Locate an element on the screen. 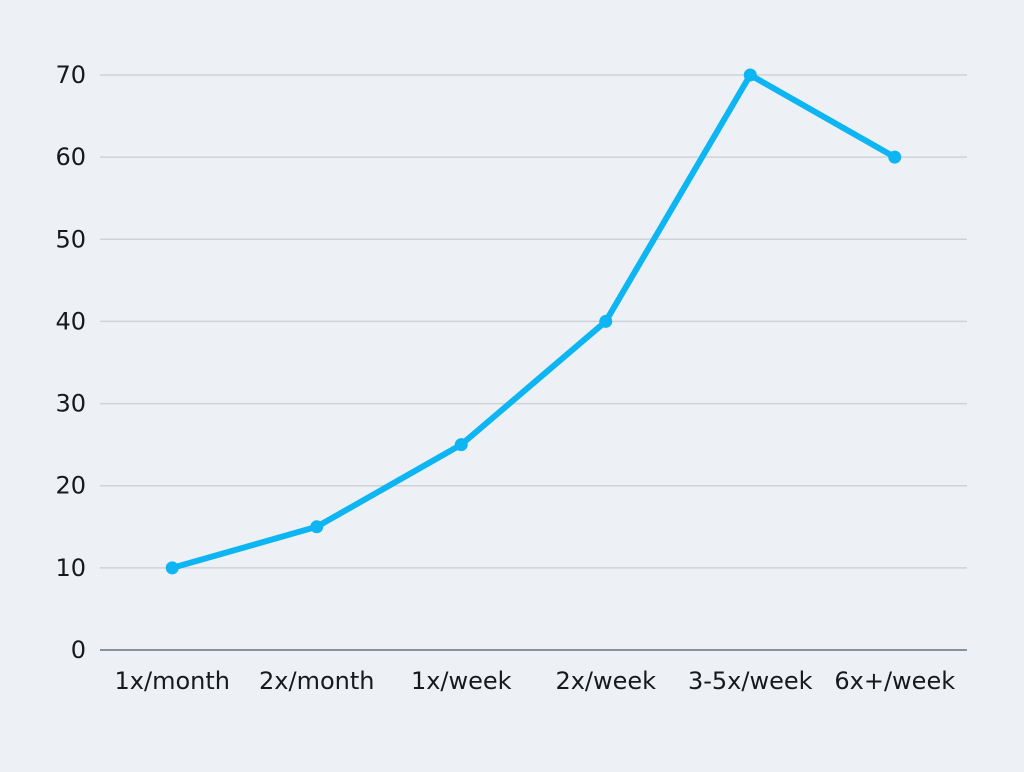 Image resolution: width=1024 pixels, height=772 pixels. y-tick-label-30: 30 is located at coordinates (70, 404).